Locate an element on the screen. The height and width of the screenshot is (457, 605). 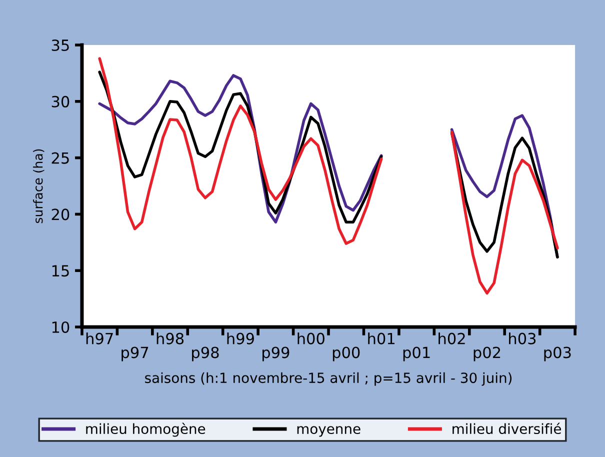
legend-label: milieu diversifié is located at coordinates (506, 428).